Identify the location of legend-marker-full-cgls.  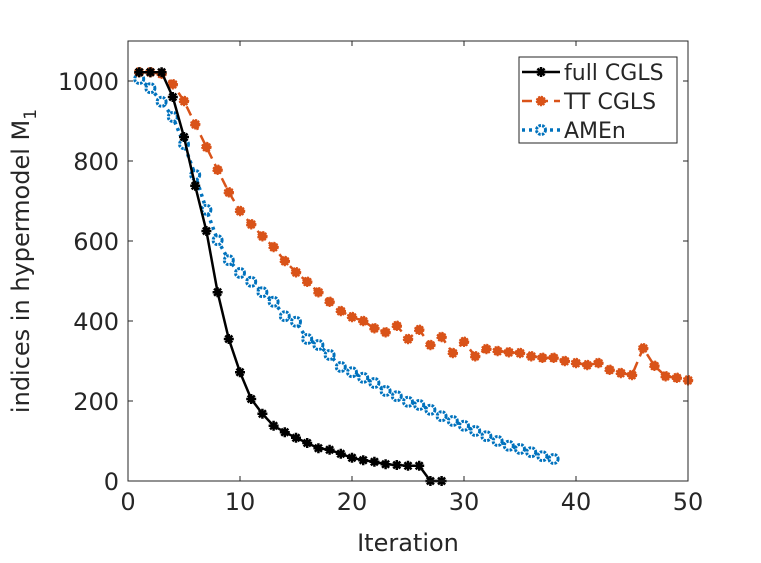
(541, 72).